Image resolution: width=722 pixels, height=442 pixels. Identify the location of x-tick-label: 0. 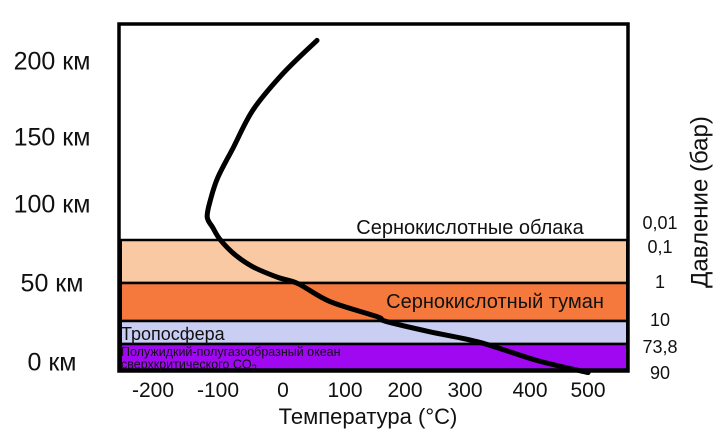
(283, 390).